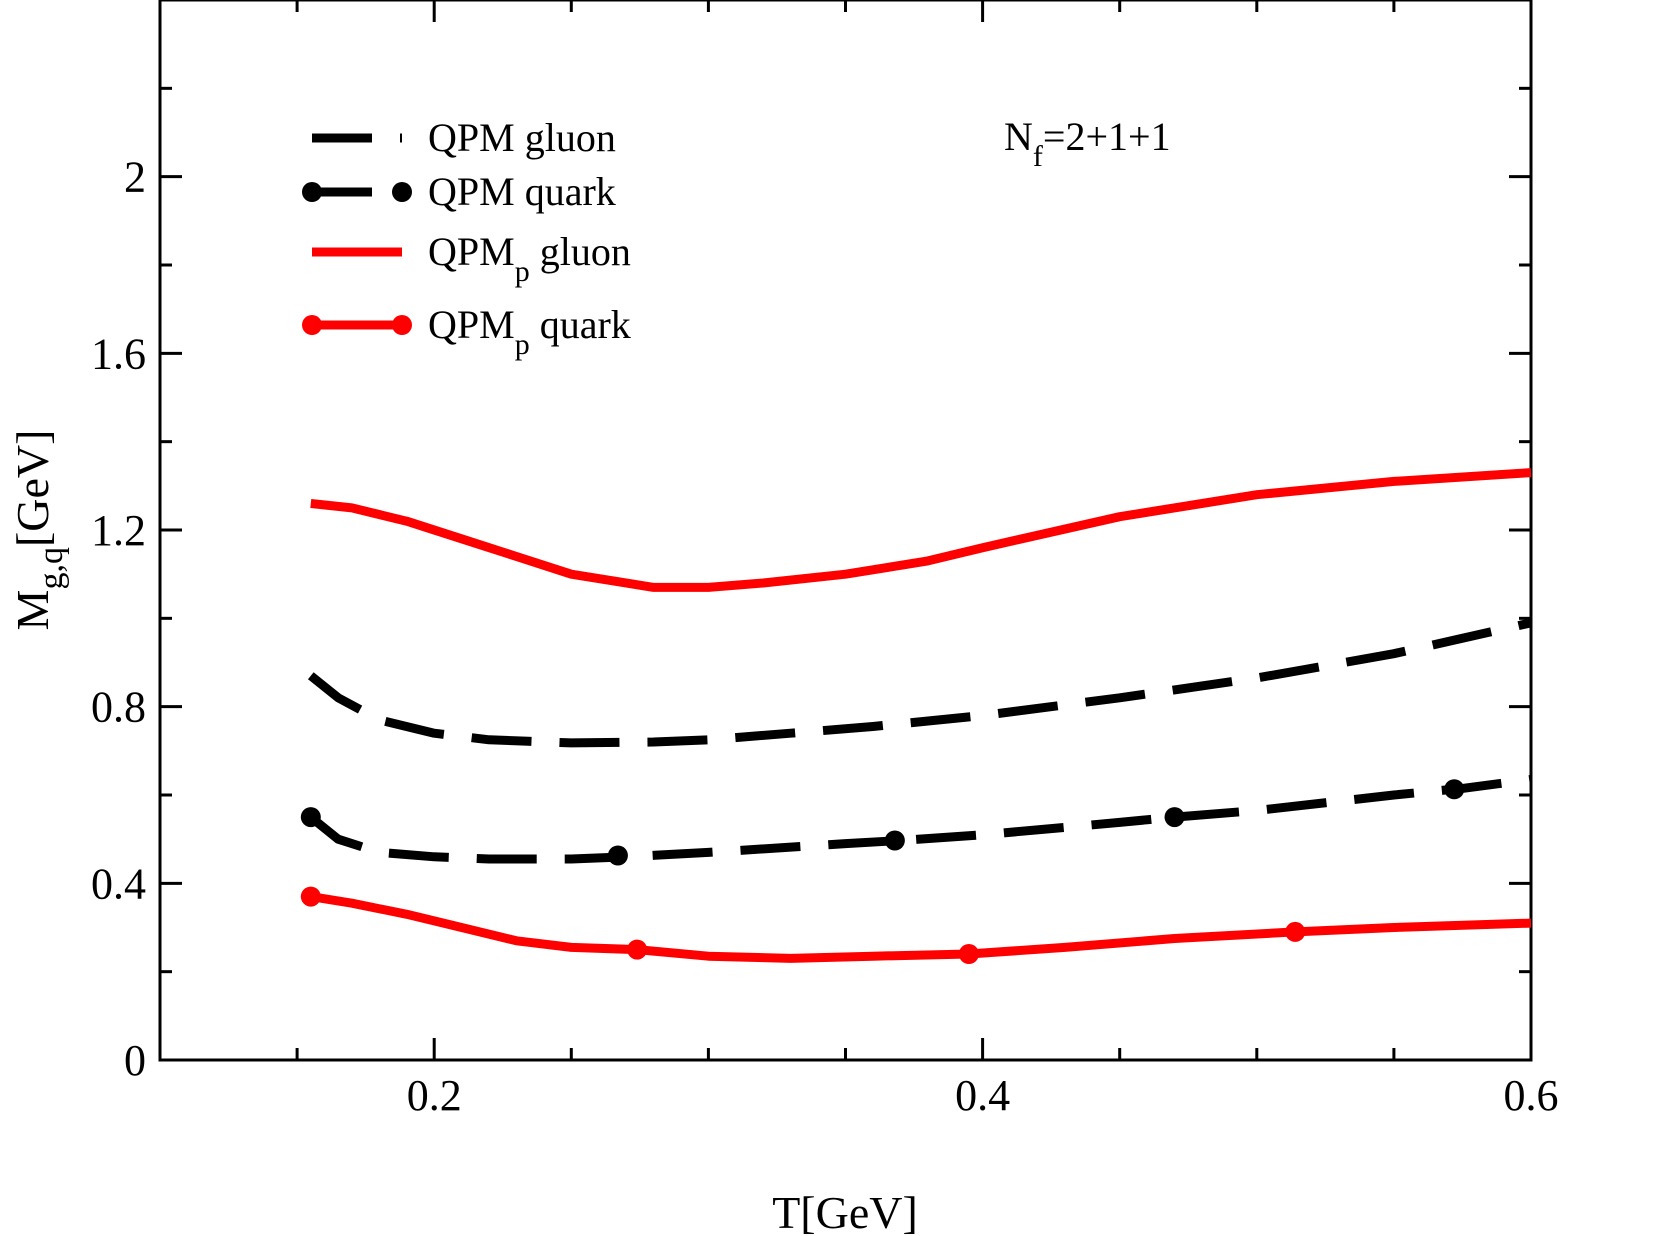 The width and height of the screenshot is (1661, 1236). Describe the element at coordinates (921, 530) in the screenshot. I see `series-line-qpmp-gluon` at that location.